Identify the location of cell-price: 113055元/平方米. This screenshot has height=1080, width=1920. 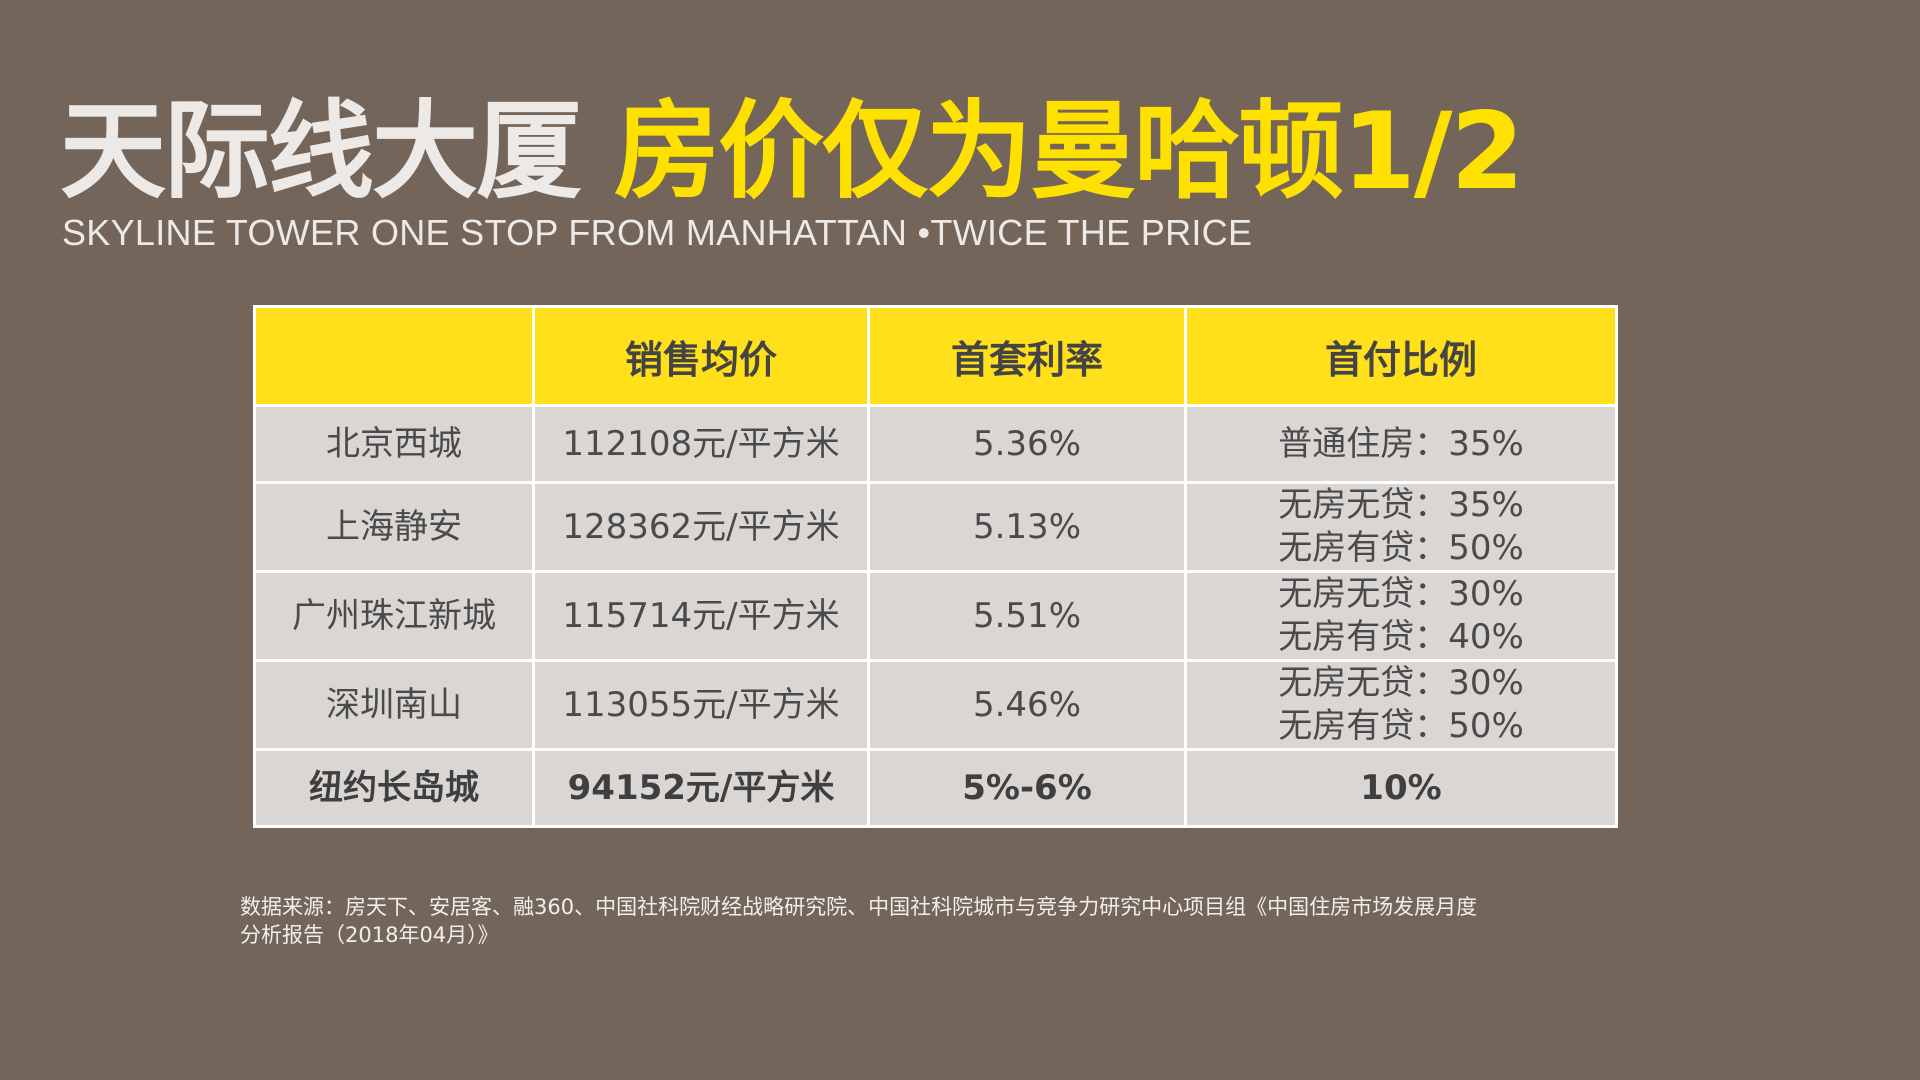
(701, 705).